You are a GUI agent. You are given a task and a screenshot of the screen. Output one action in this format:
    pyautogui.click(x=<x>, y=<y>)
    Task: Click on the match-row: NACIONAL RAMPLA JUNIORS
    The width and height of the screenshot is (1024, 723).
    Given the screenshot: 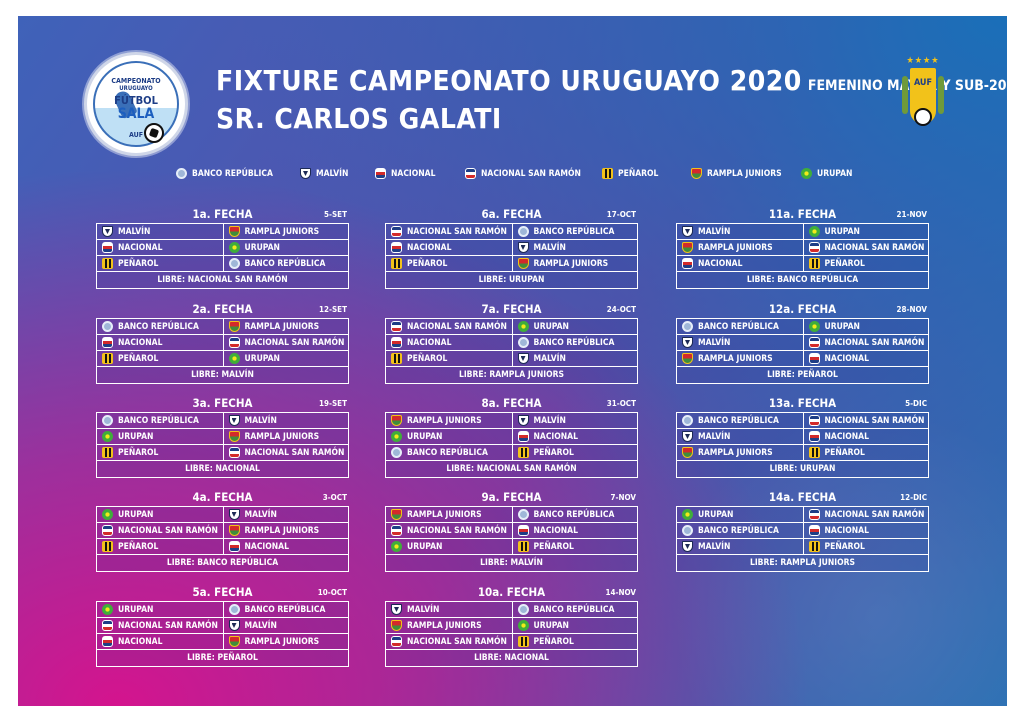 What is the action you would take?
    pyautogui.click(x=222, y=642)
    